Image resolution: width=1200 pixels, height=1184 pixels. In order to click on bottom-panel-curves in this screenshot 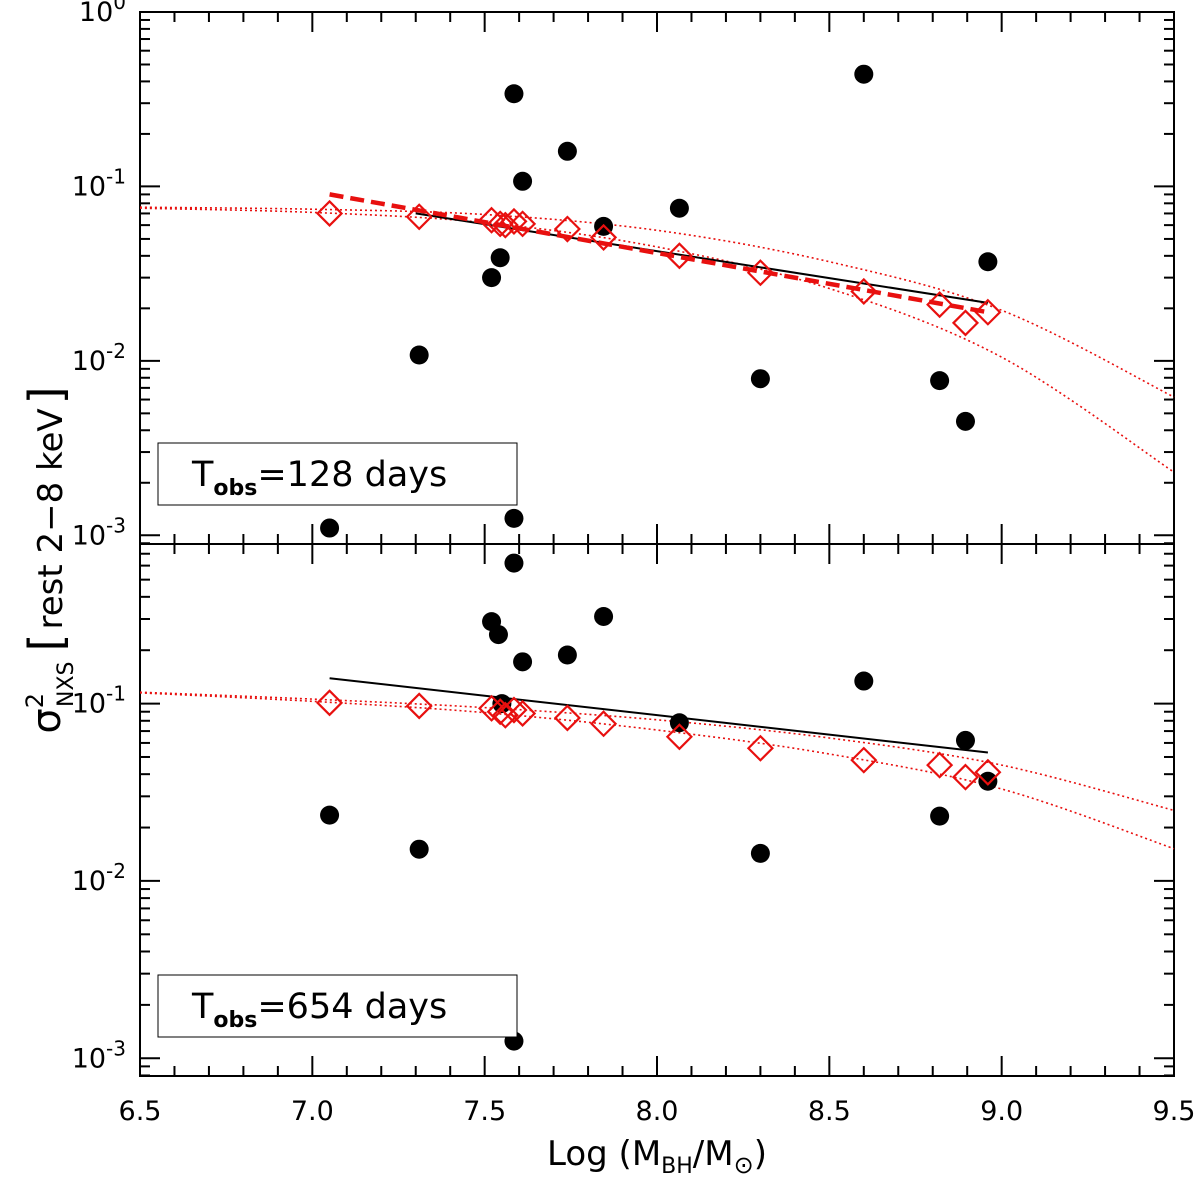, I will do `click(657, 763)`.